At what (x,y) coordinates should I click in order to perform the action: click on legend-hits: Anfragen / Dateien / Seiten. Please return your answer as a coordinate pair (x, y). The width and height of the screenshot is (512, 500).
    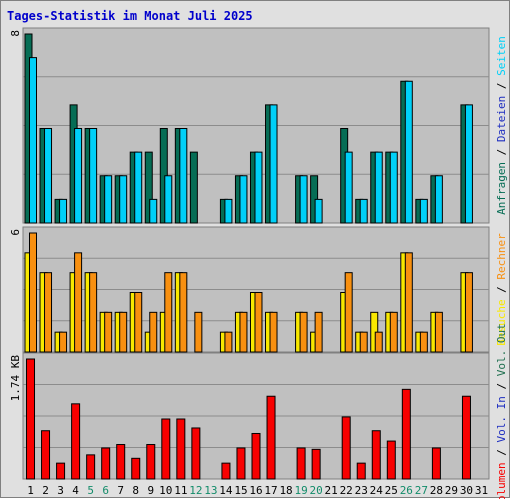
    Looking at the image, I should click on (501, 125).